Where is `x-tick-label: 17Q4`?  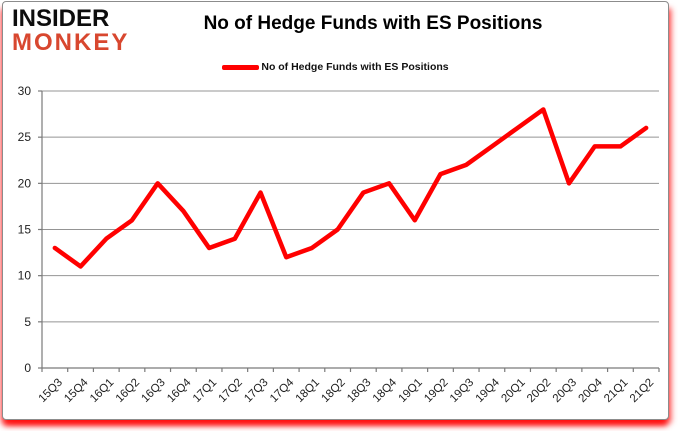 x-tick-label: 17Q4 is located at coordinates (282, 390).